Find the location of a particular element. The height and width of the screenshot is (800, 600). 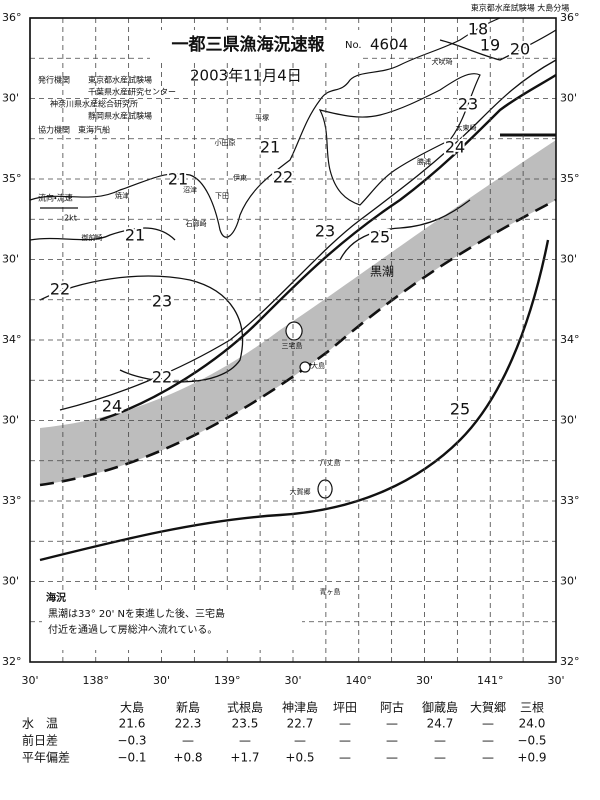

place-label: 八丈島 is located at coordinates (330, 462).